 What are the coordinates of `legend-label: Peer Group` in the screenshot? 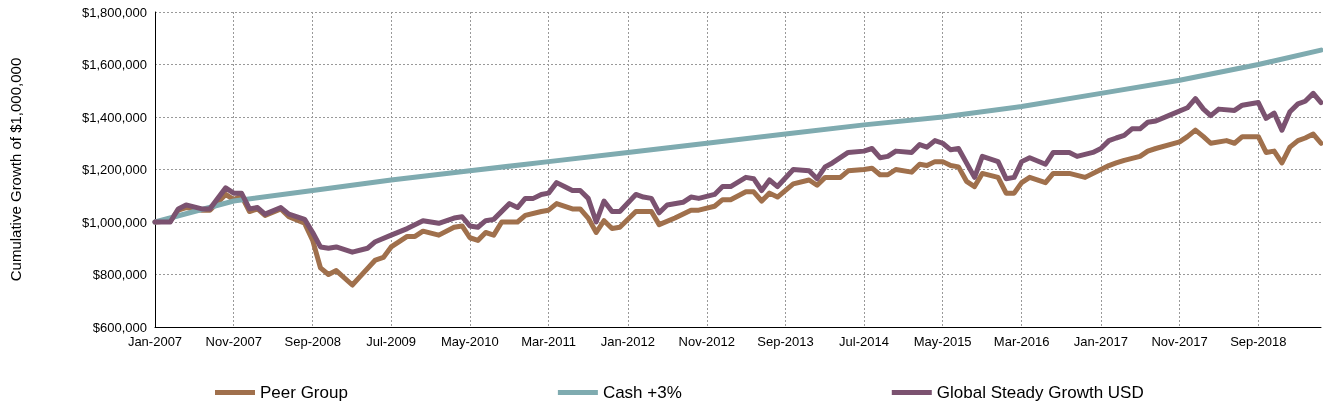 It's located at (304, 392).